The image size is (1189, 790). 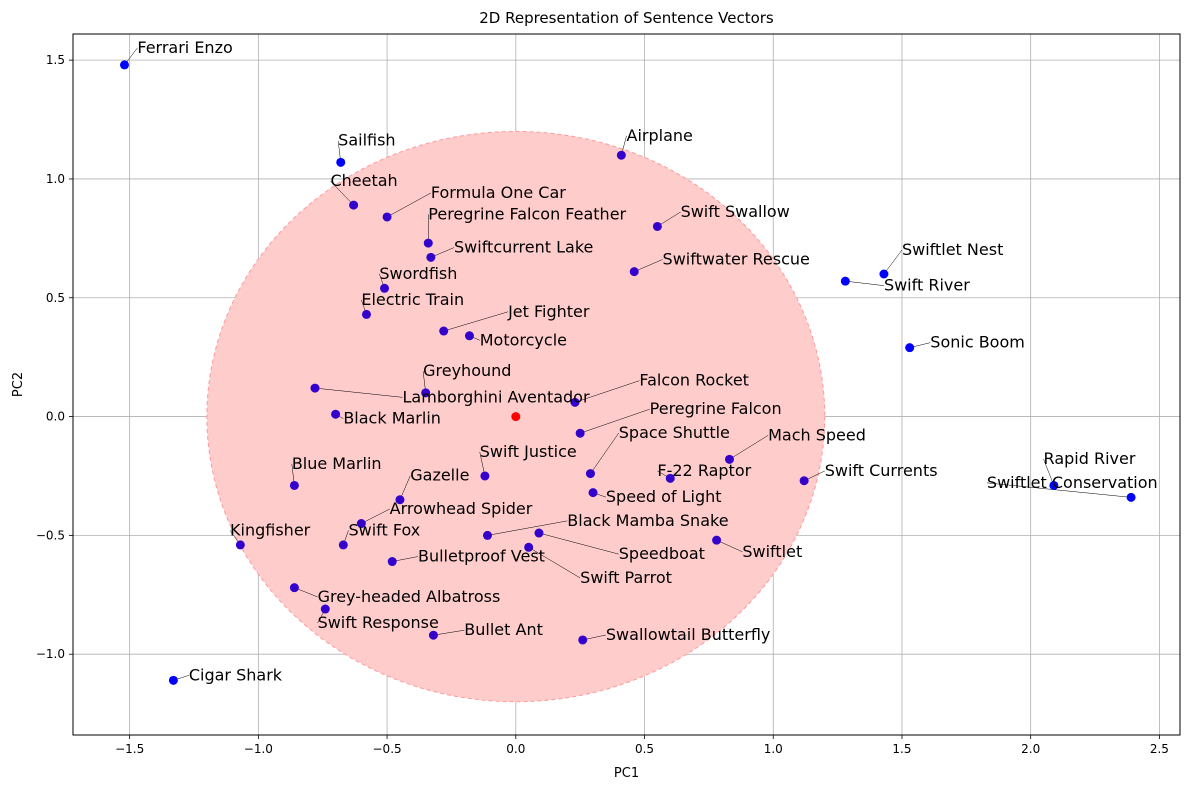 I want to click on chart-title: 2D Representation of Sentence Vectors, so click(x=626, y=18).